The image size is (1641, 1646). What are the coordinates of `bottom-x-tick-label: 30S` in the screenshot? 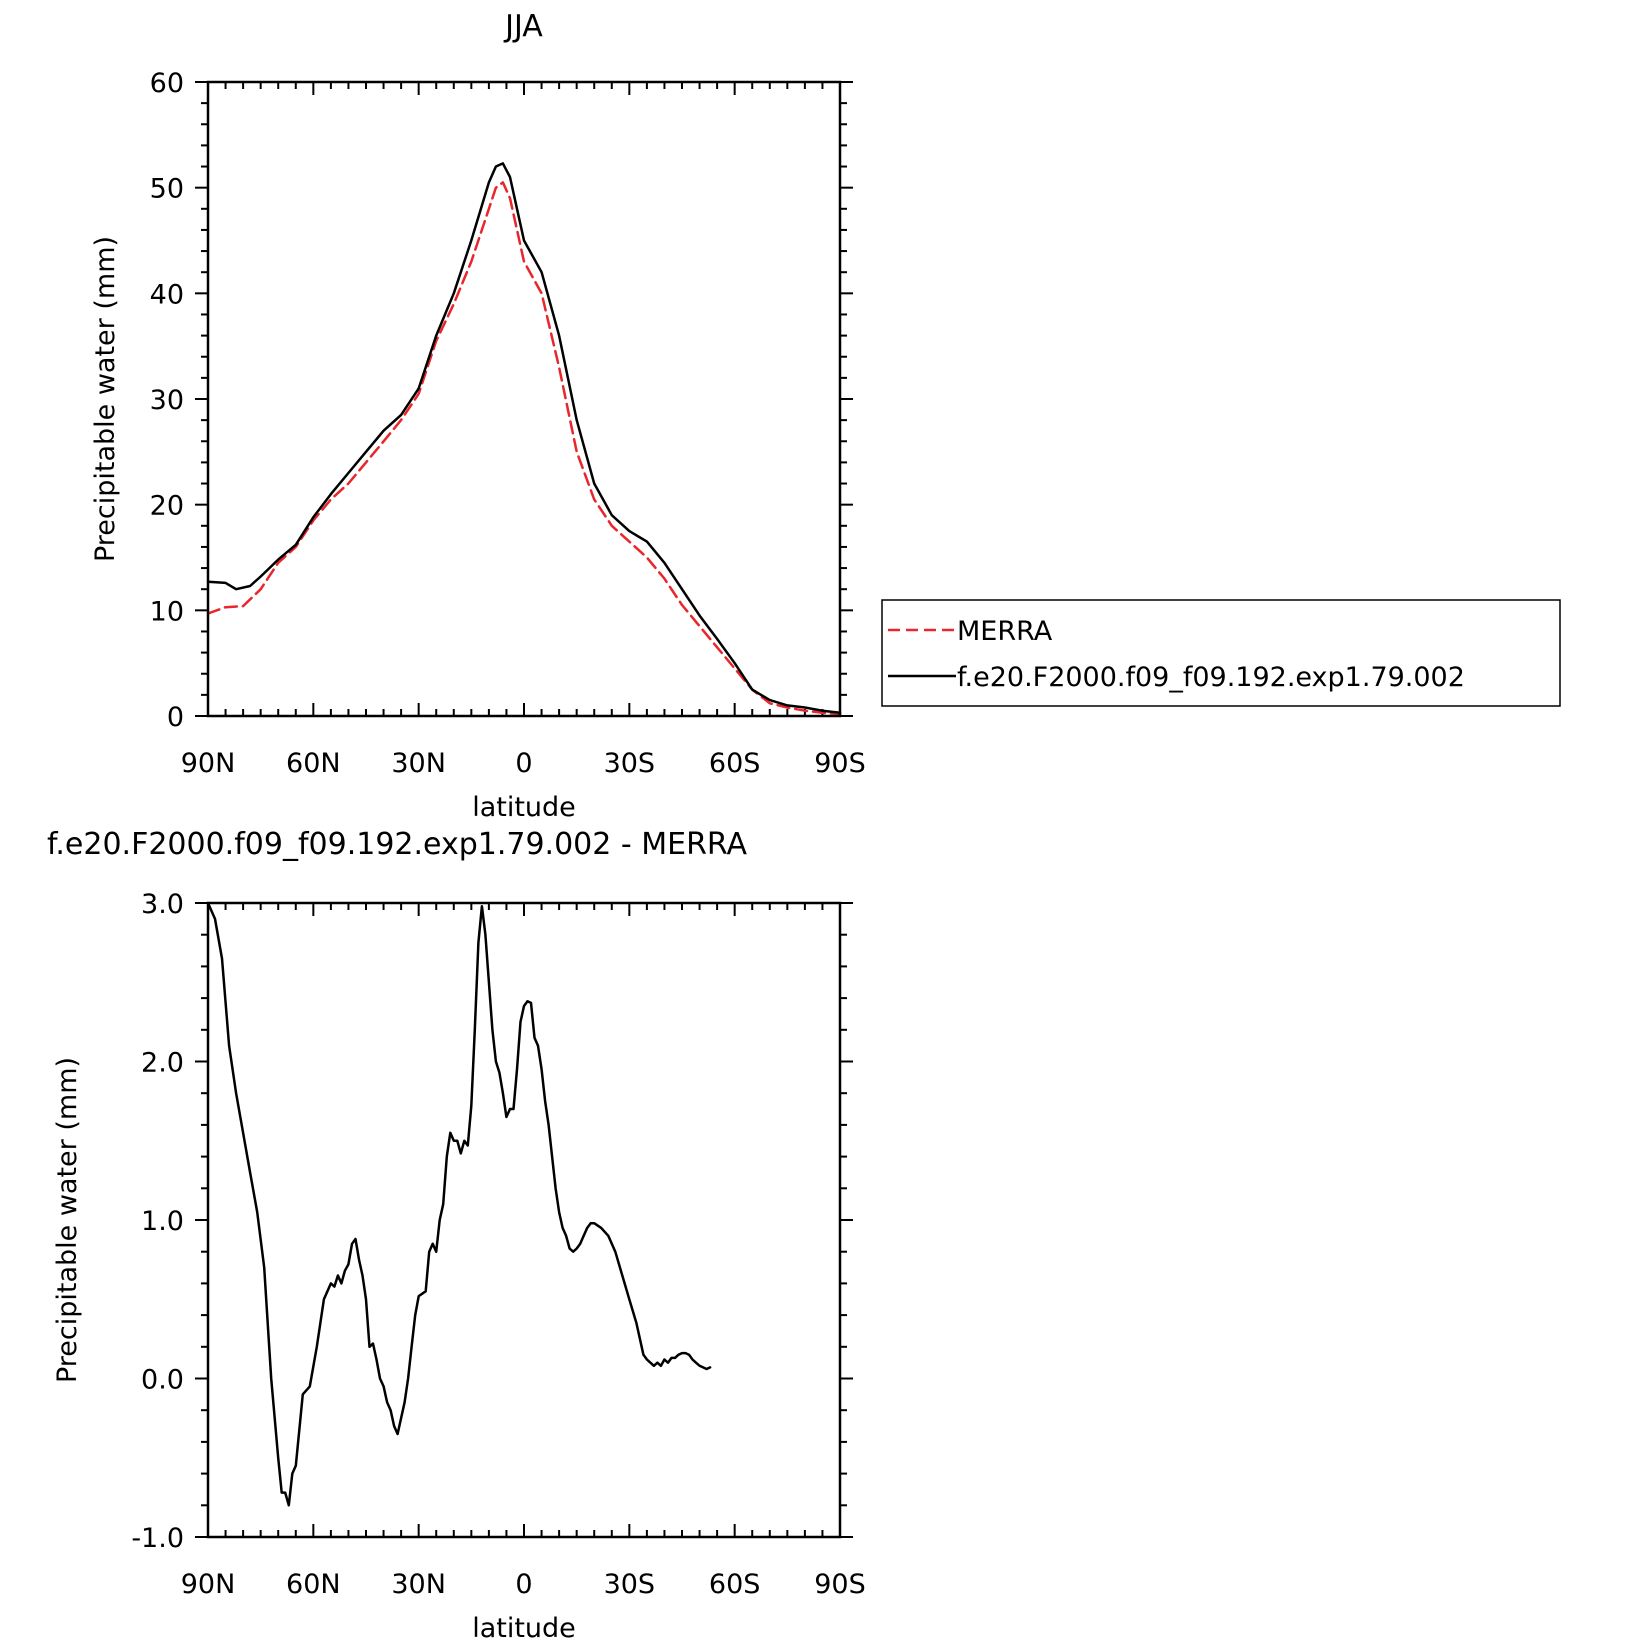 It's located at (630, 1584).